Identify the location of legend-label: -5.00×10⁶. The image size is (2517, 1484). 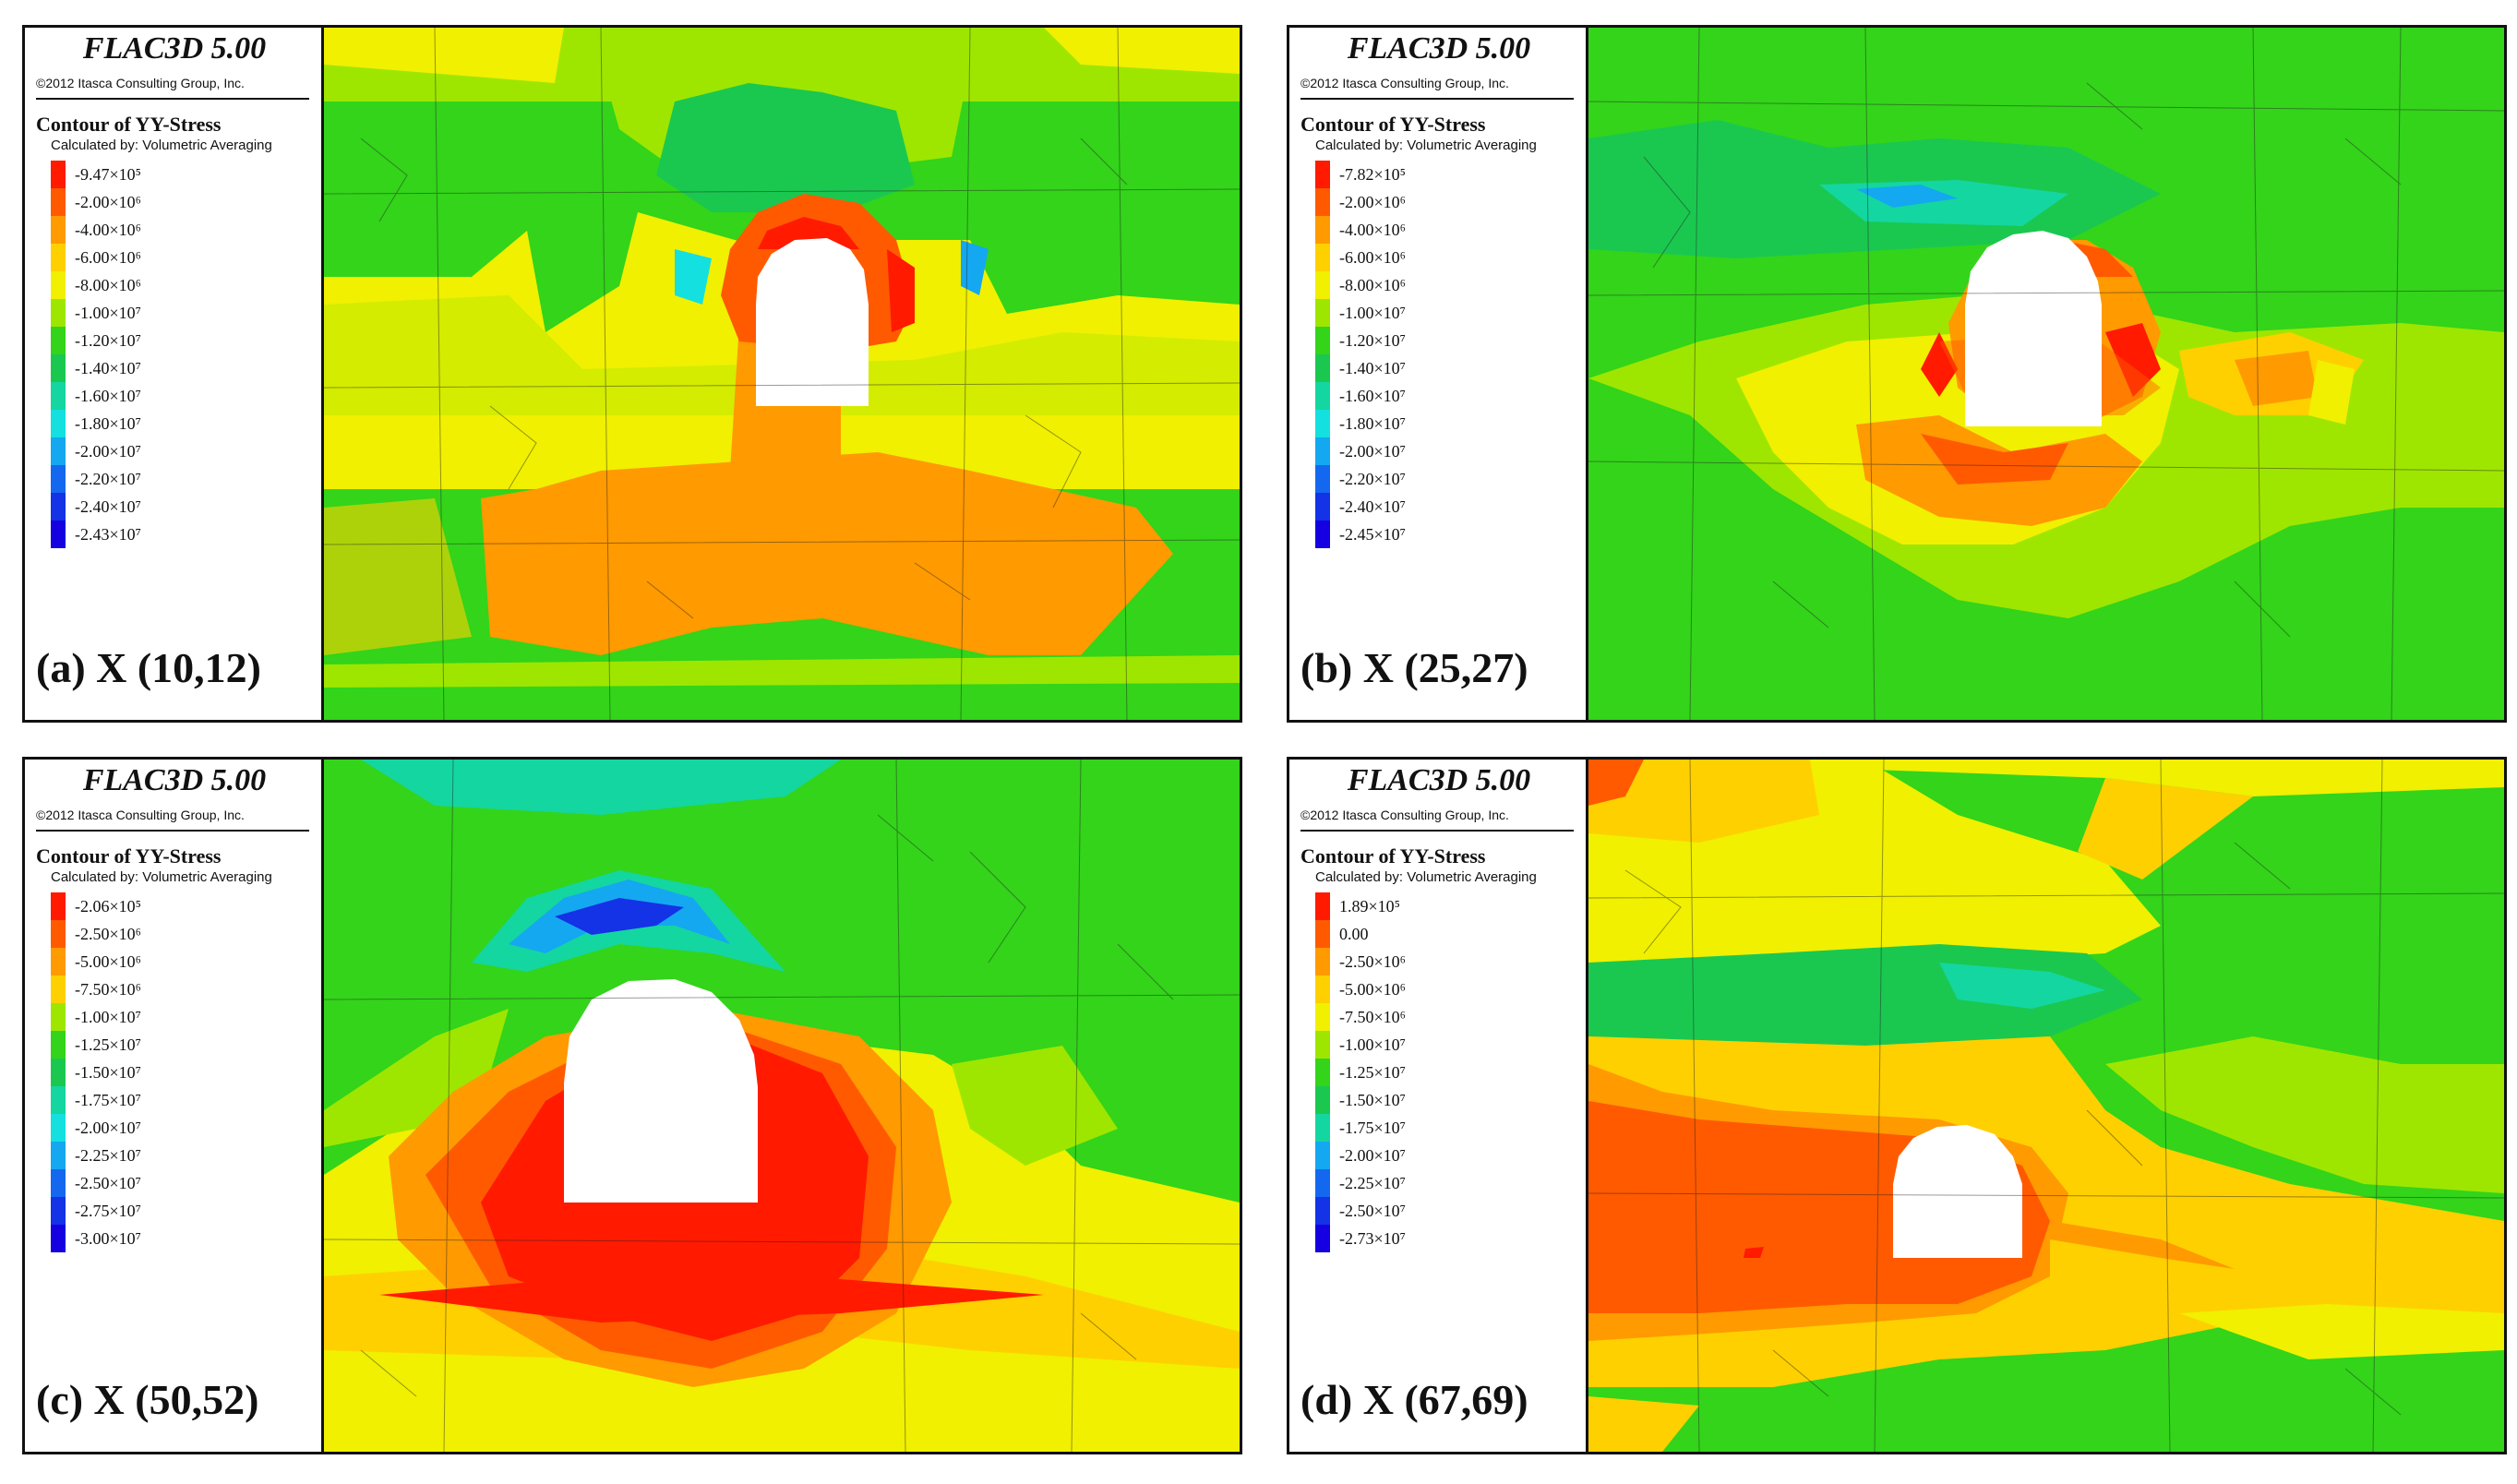
(1372, 989).